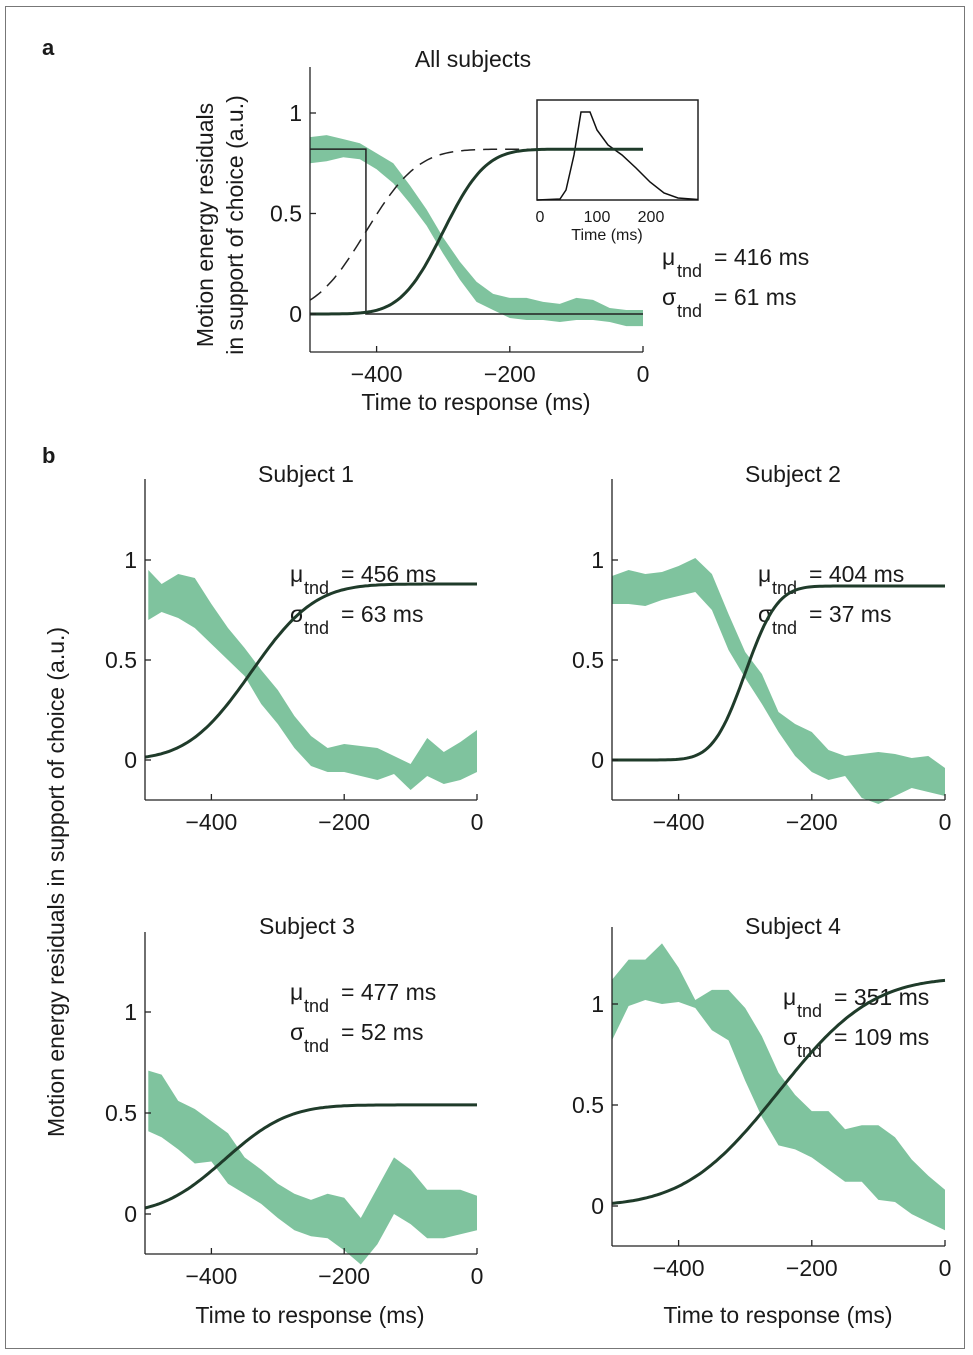 Image resolution: width=973 pixels, height=1355 pixels. I want to click on panel-a-title: All subjects, so click(473, 59).